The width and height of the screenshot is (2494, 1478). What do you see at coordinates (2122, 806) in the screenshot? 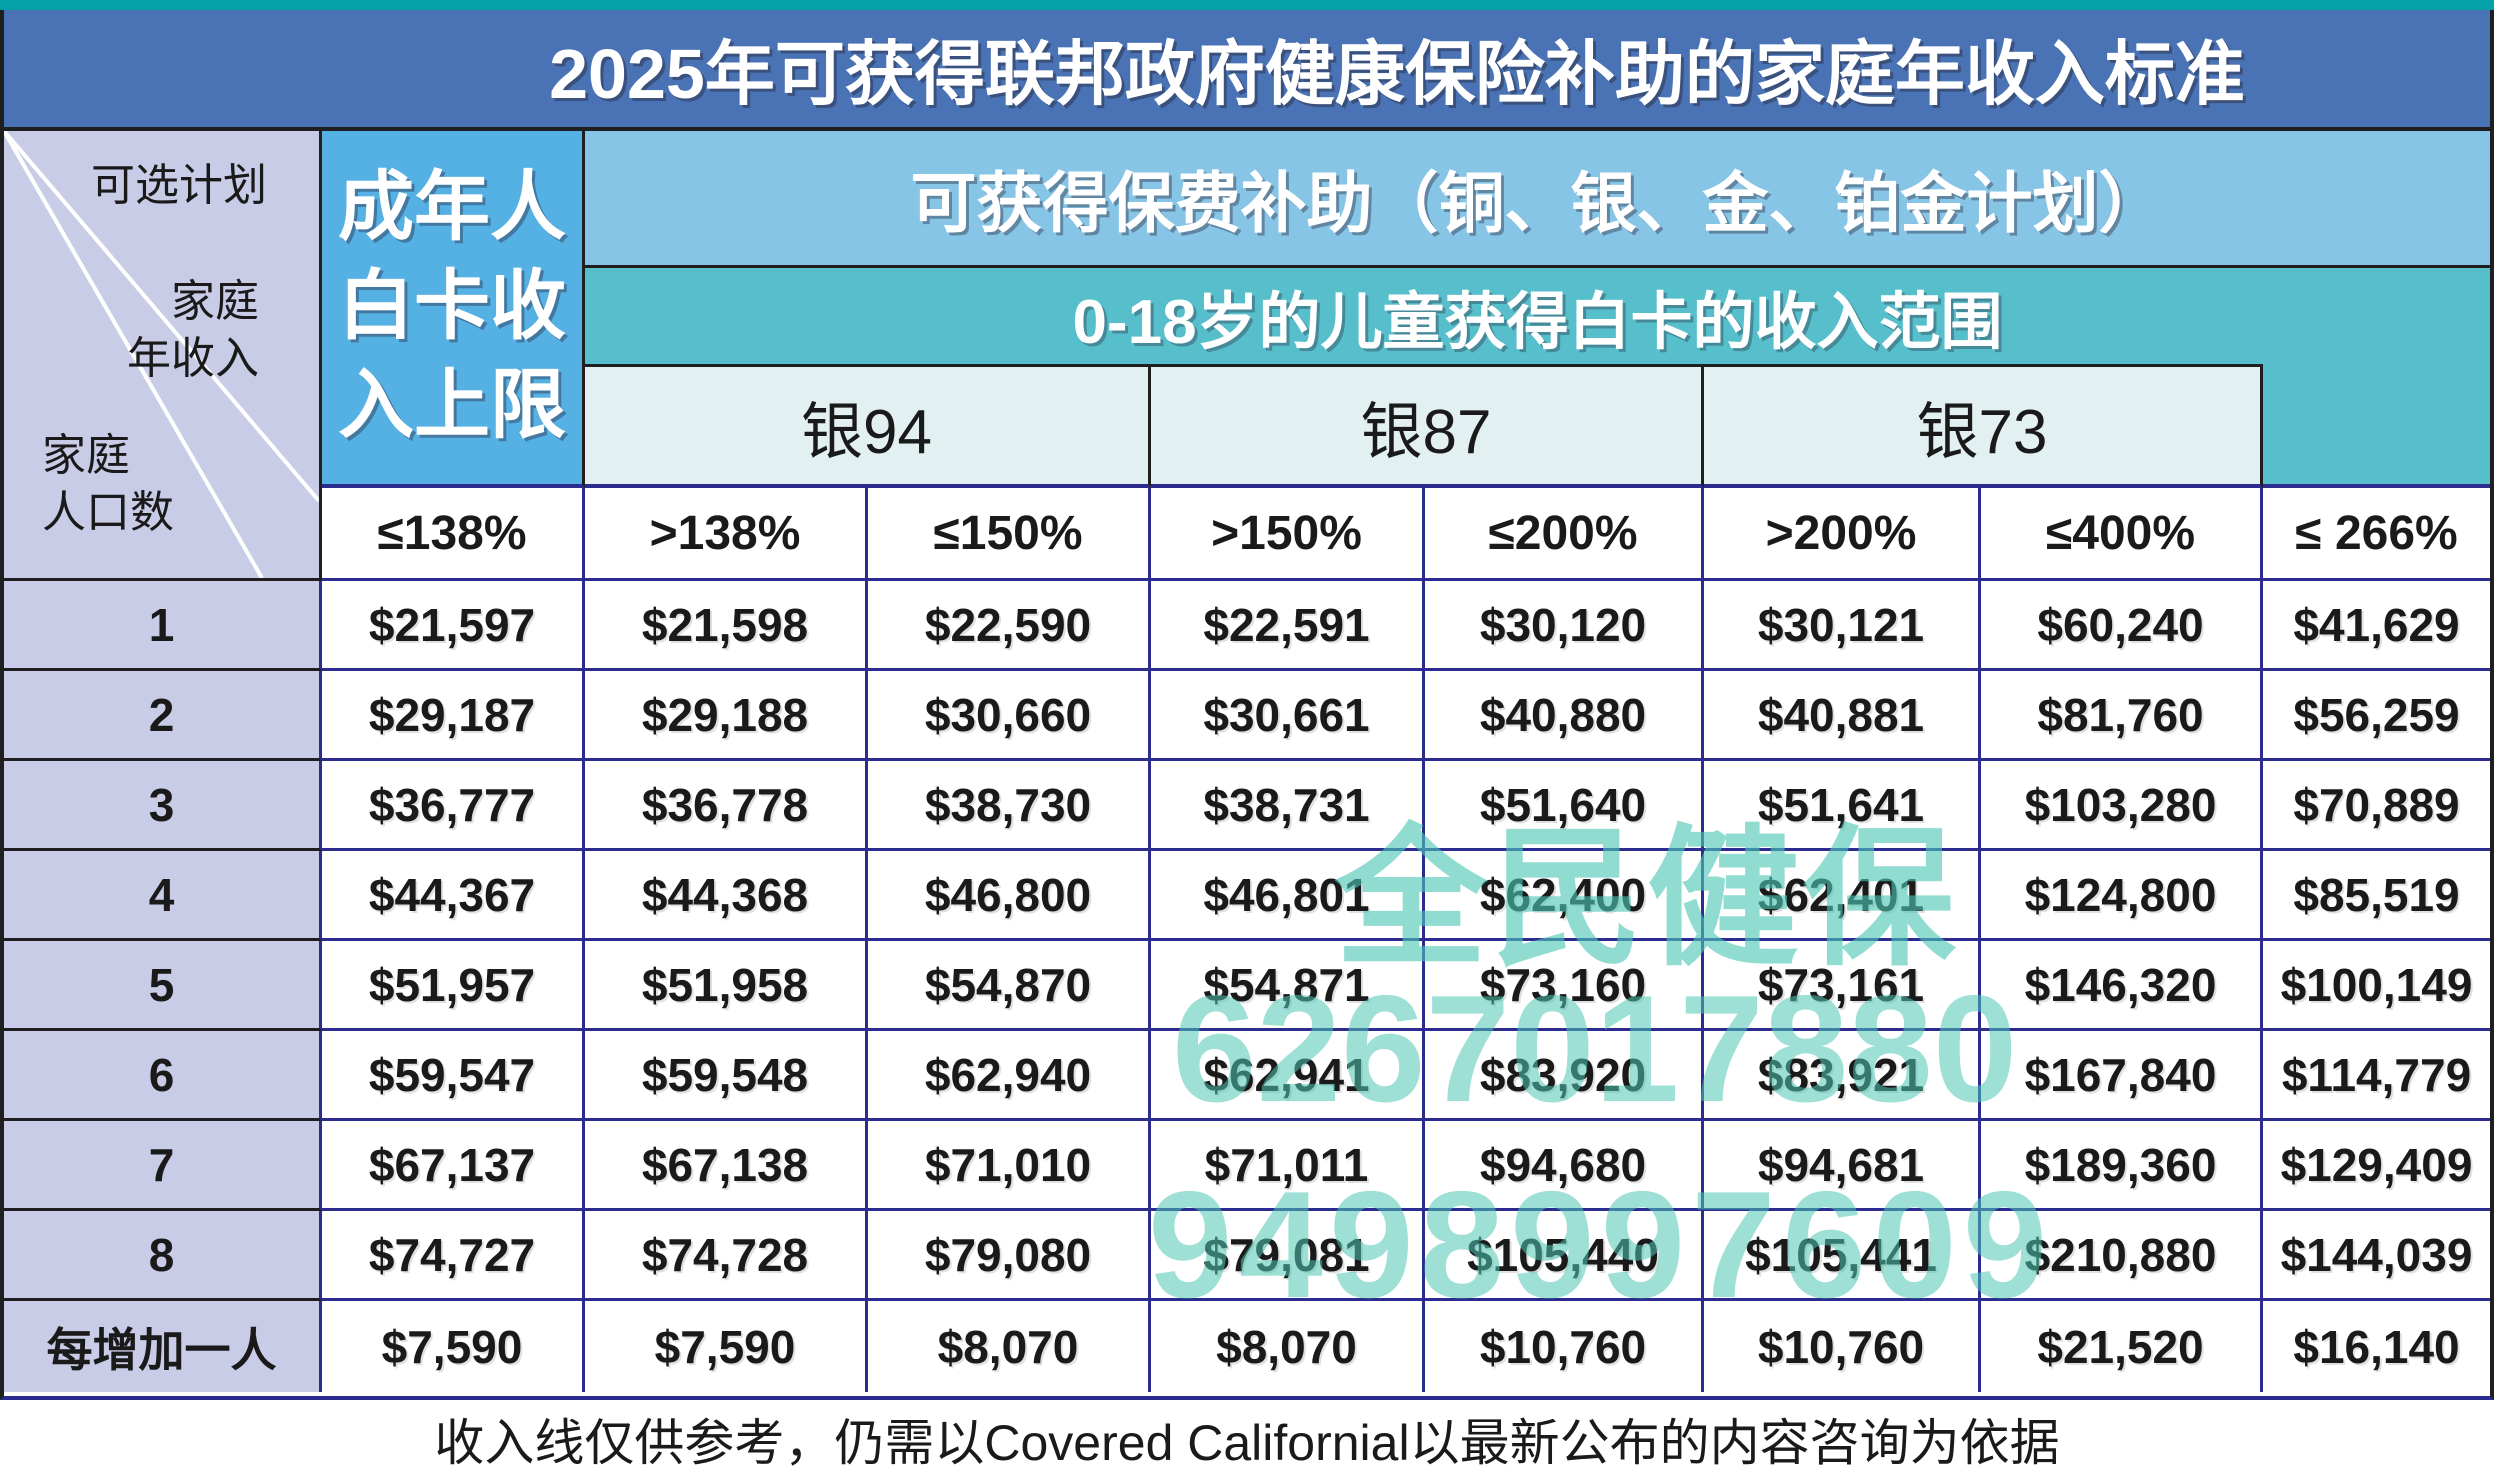
I see `income-cell: $103,280` at bounding box center [2122, 806].